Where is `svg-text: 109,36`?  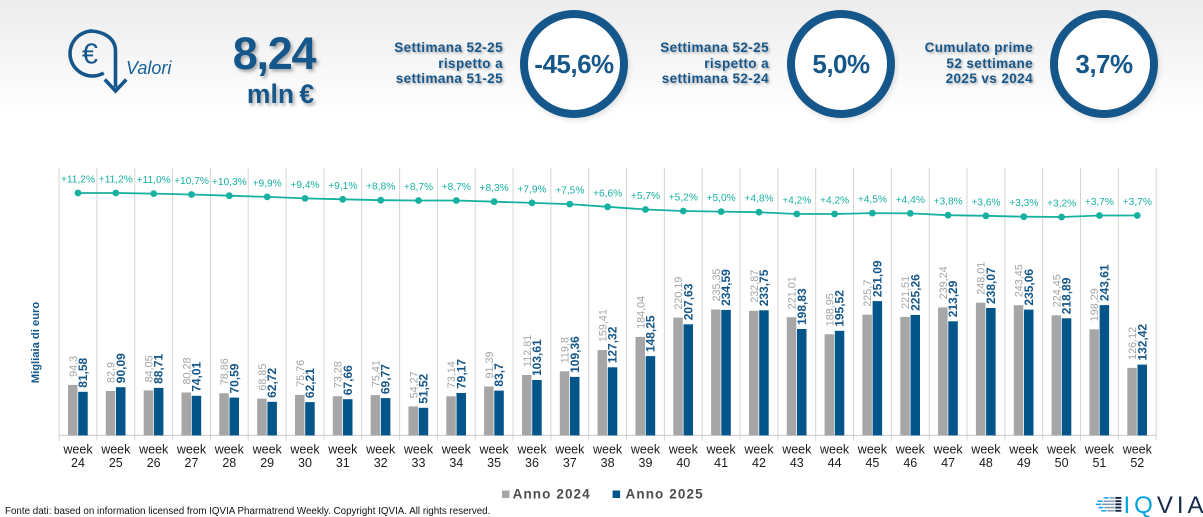
svg-text: 109,36 is located at coordinates (575, 354).